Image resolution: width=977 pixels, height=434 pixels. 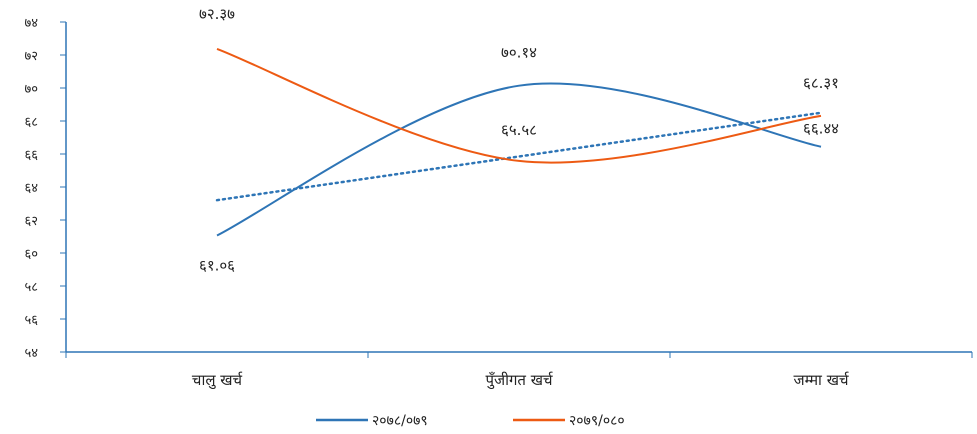 What do you see at coordinates (519, 130) in the screenshot?
I see `data-label: ६५.५८` at bounding box center [519, 130].